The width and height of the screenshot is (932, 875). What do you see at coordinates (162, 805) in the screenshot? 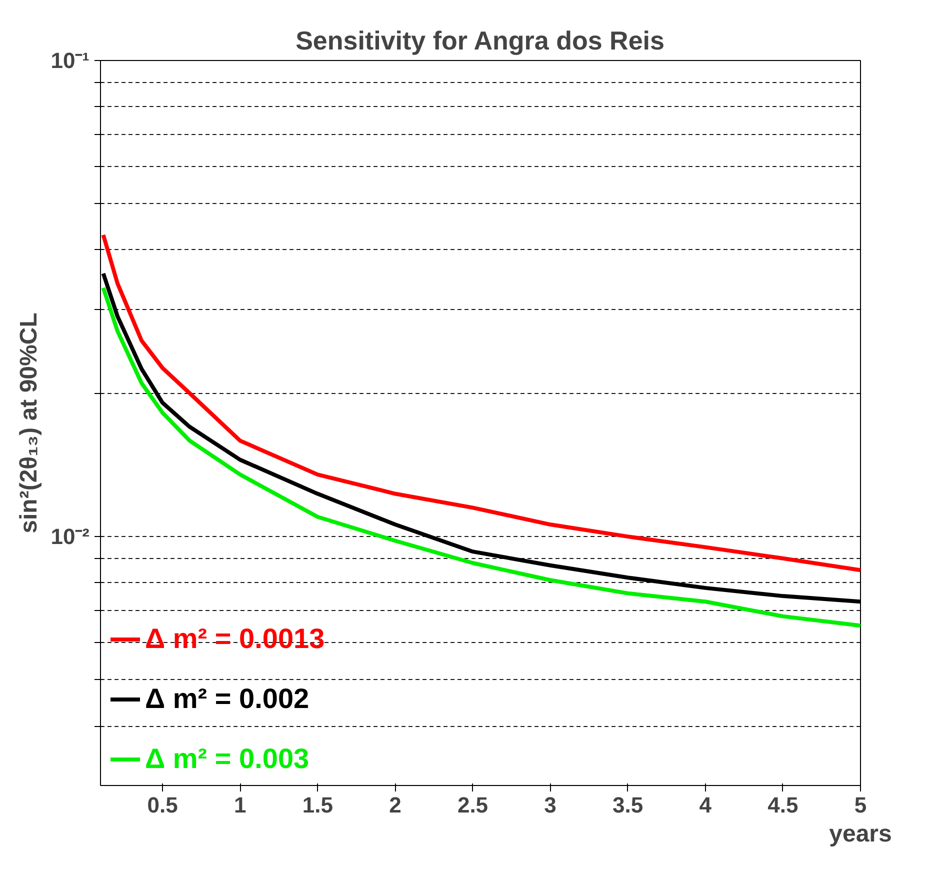
I see `x-tick-label: 0.5` at bounding box center [162, 805].